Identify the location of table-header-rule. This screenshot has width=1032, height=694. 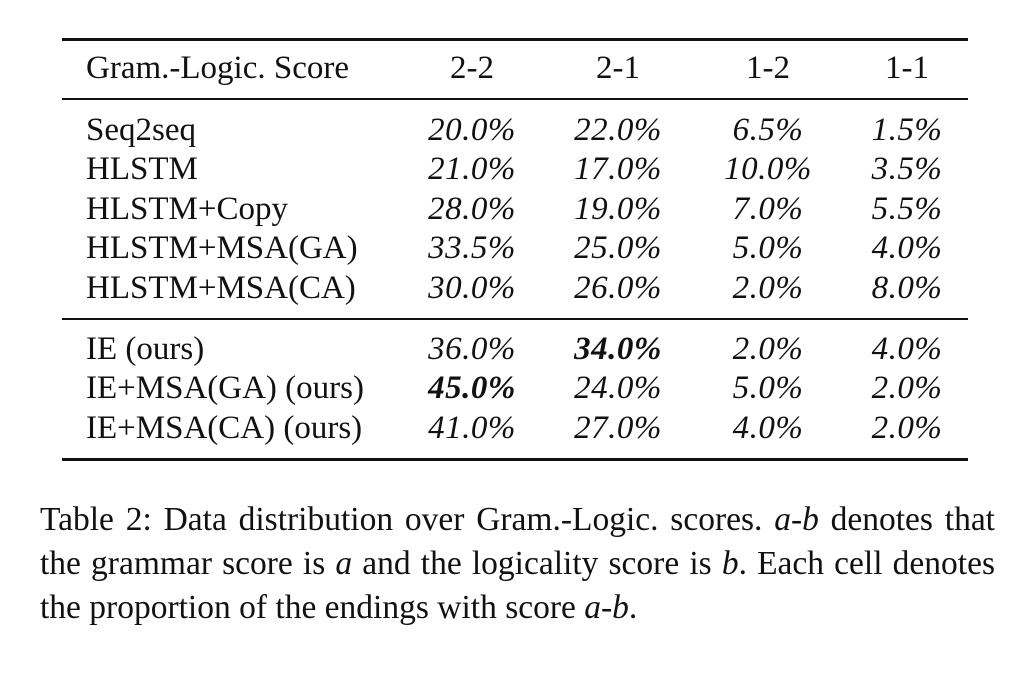
(515, 99).